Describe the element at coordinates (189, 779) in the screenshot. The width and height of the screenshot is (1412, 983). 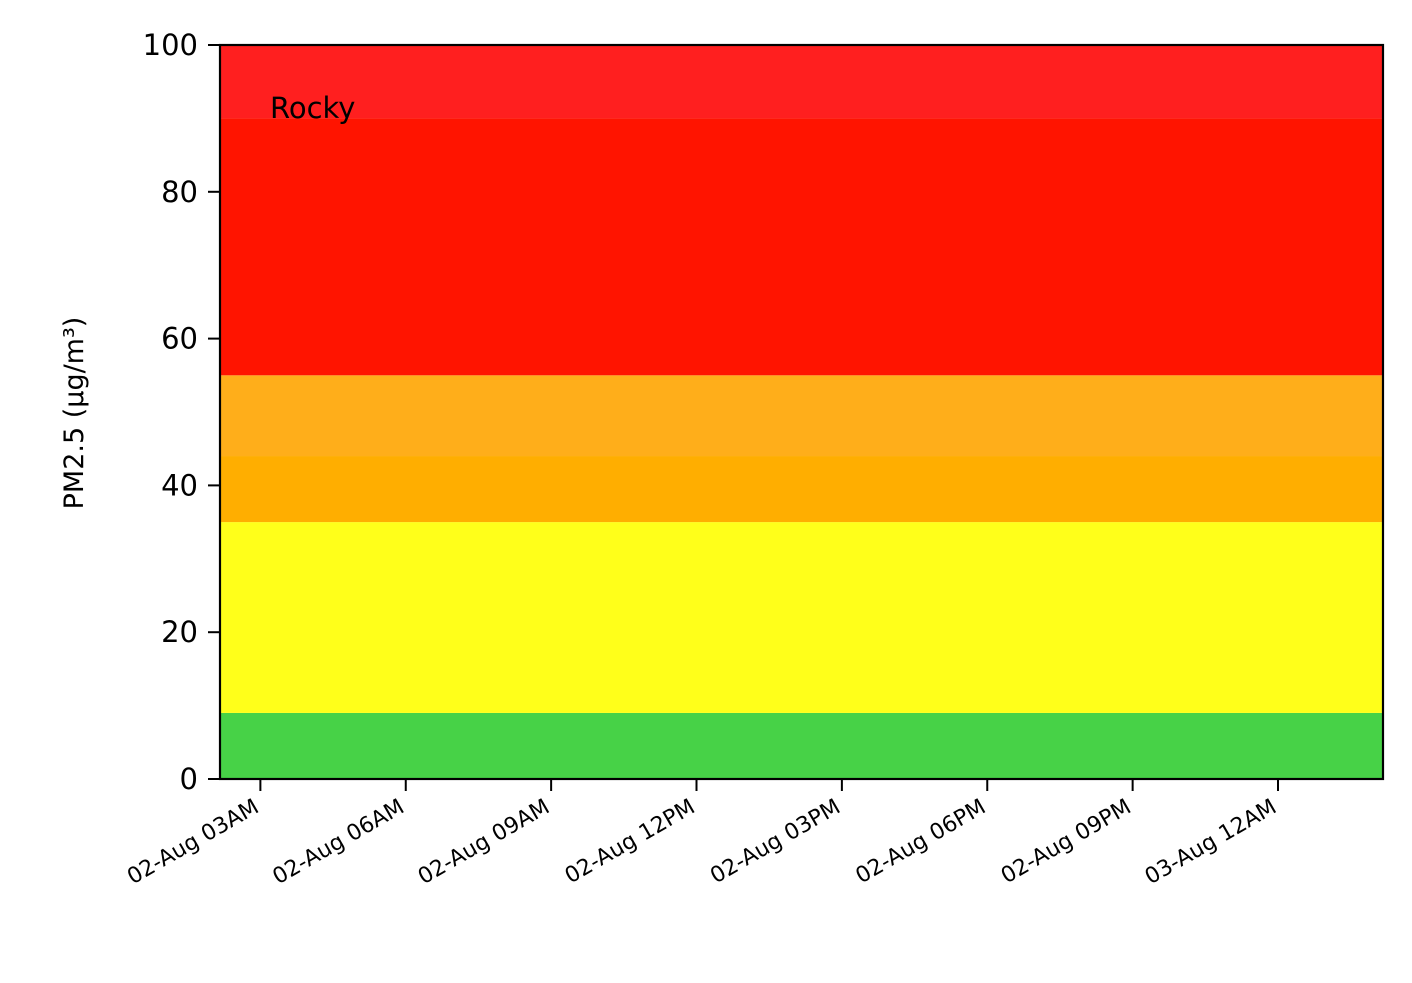
I see `y-tick-label-0: 0` at that location.